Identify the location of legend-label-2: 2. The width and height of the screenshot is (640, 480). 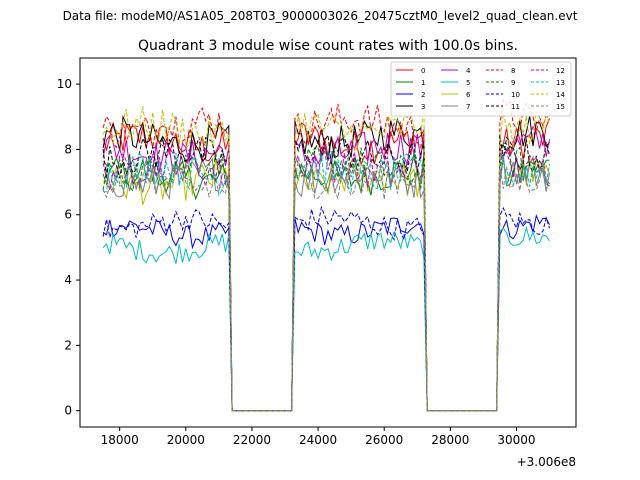
(423, 95).